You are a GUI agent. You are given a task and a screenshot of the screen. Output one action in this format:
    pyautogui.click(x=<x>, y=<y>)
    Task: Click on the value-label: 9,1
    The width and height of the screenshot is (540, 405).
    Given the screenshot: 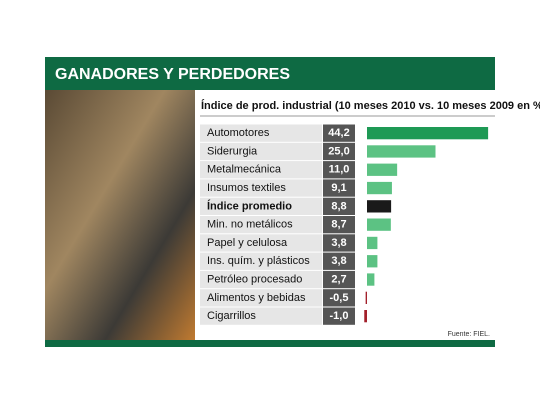 What is the action you would take?
    pyautogui.click(x=338, y=188)
    